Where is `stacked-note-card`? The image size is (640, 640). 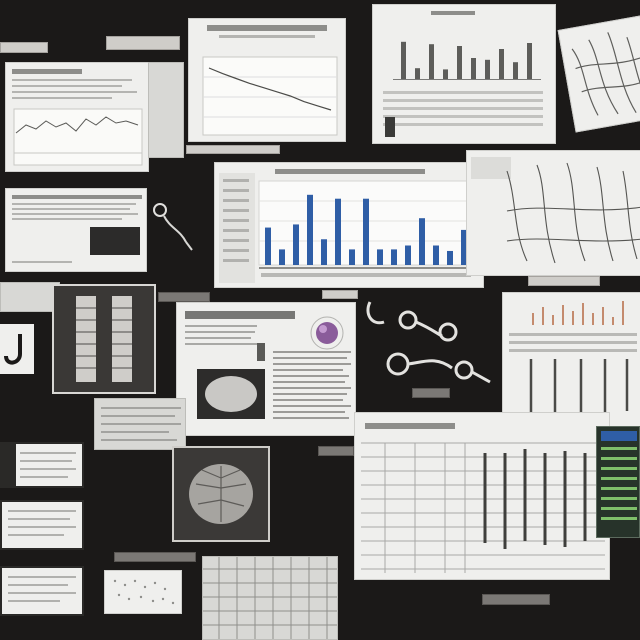 stacked-note-card is located at coordinates (30, 297).